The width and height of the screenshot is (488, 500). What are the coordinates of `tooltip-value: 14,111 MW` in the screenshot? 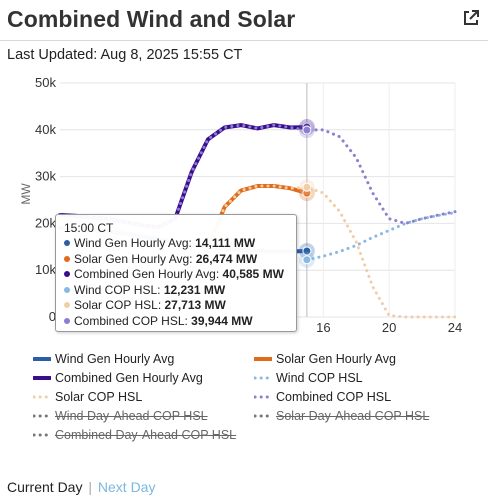 It's located at (225, 243).